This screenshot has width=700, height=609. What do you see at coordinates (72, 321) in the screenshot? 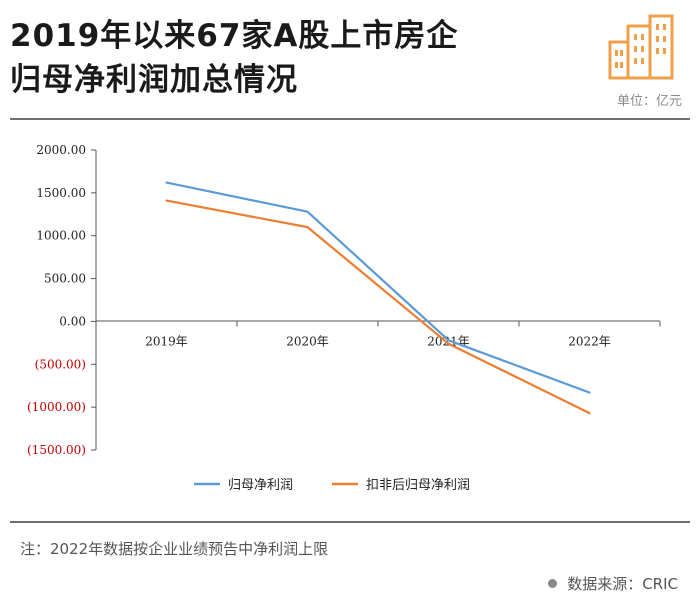
I see `y-tick-label: 0.00` at bounding box center [72, 321].